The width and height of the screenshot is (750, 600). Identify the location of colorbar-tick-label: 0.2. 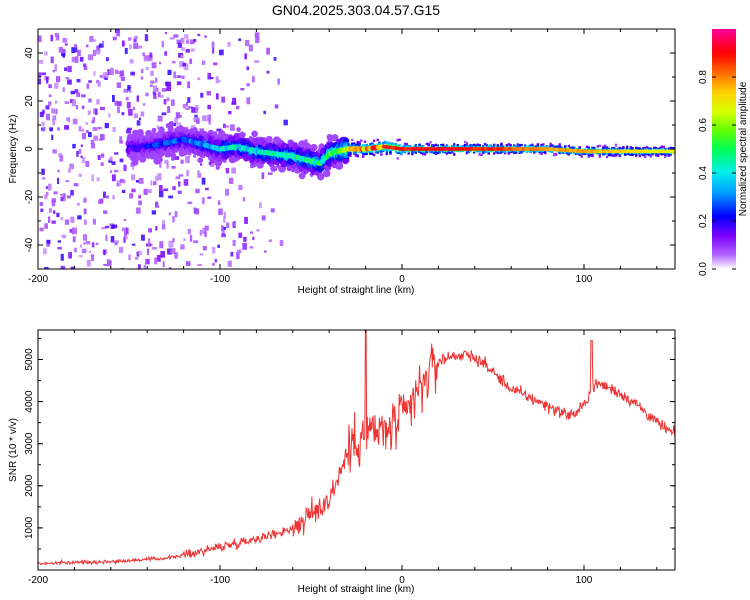
(703, 221).